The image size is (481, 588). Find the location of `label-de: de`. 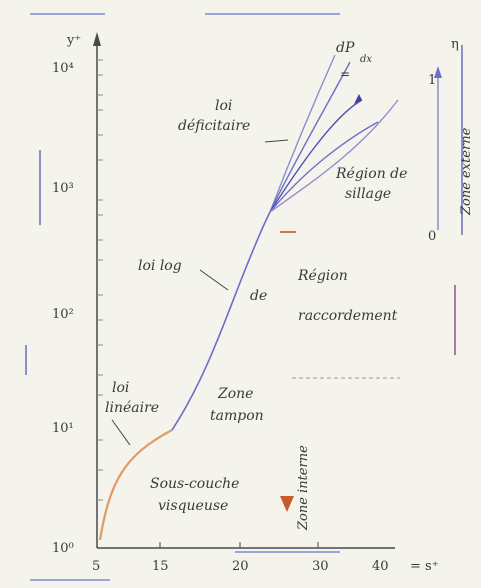

label-de: de is located at coordinates (258, 296).